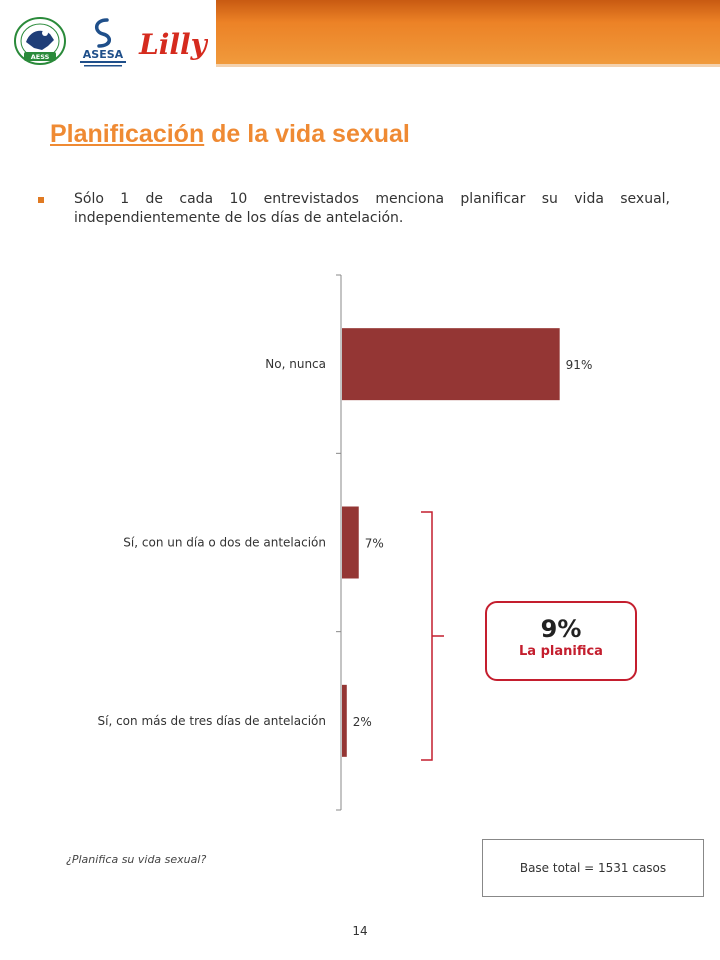 Image resolution: width=720 pixels, height=960 pixels. Describe the element at coordinates (307, 134) in the screenshot. I see `slide-title-rest: de la vida sexual` at that location.